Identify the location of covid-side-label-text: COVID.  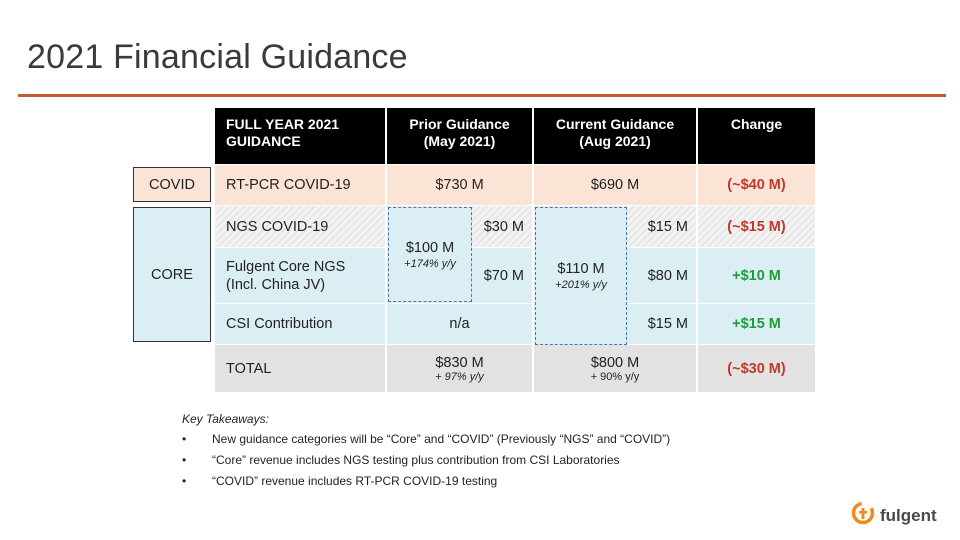
(172, 184).